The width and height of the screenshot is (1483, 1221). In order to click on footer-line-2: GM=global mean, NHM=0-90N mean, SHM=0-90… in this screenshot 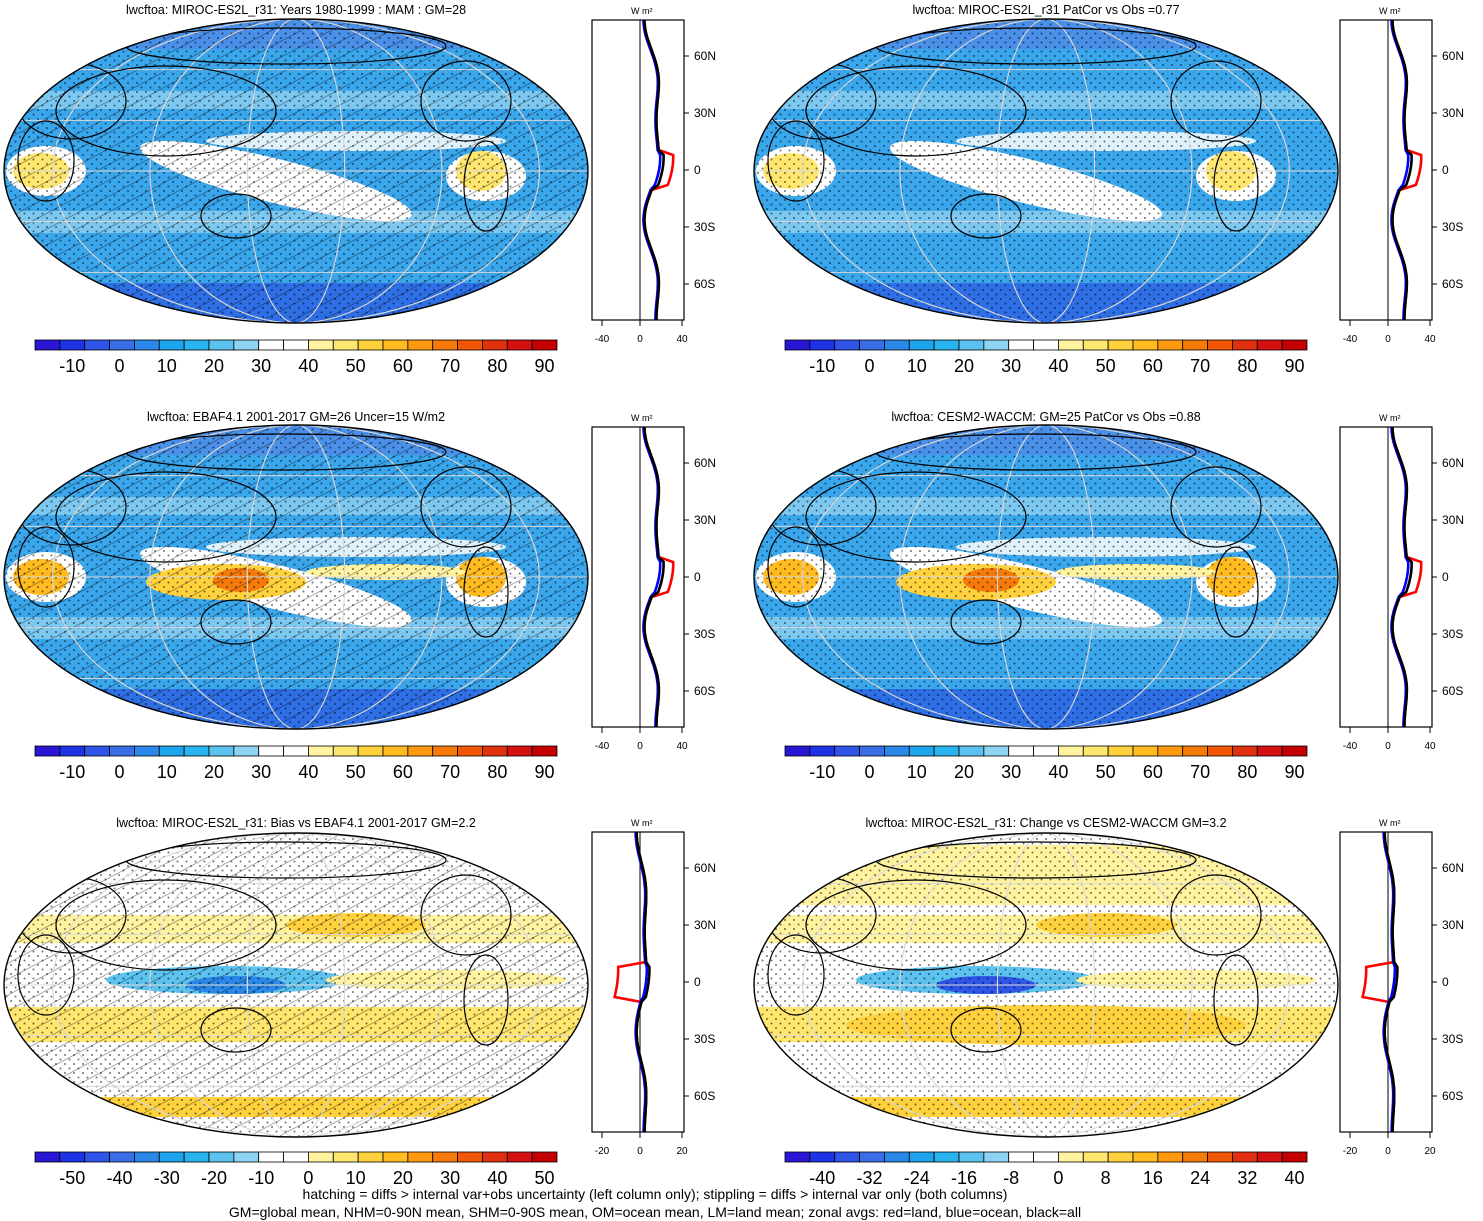, I will do `click(655, 1212)`.